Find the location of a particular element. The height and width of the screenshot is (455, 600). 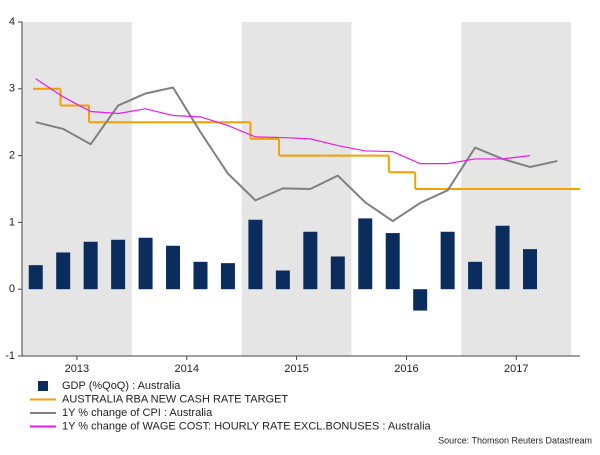

legend-label: 1Y % change of CPI : Australia is located at coordinates (137, 413).